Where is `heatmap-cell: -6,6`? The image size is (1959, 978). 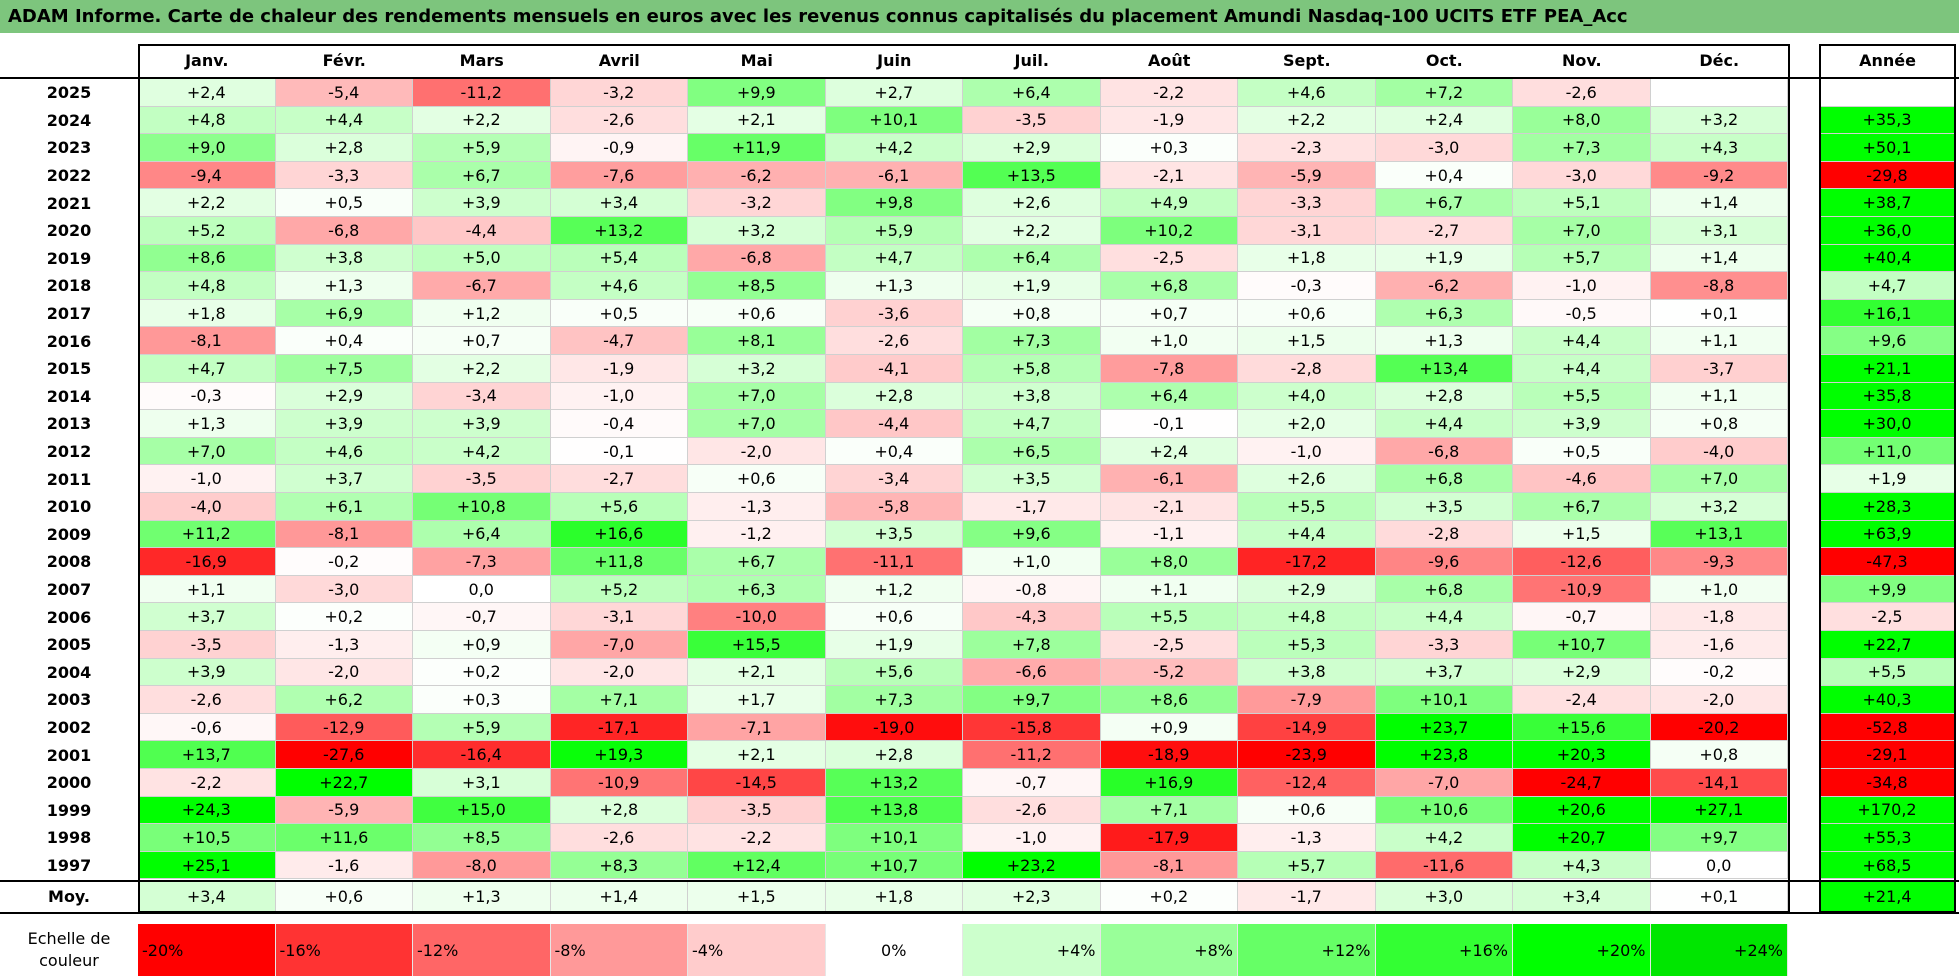
heatmap-cell: -6,6 is located at coordinates (1032, 672).